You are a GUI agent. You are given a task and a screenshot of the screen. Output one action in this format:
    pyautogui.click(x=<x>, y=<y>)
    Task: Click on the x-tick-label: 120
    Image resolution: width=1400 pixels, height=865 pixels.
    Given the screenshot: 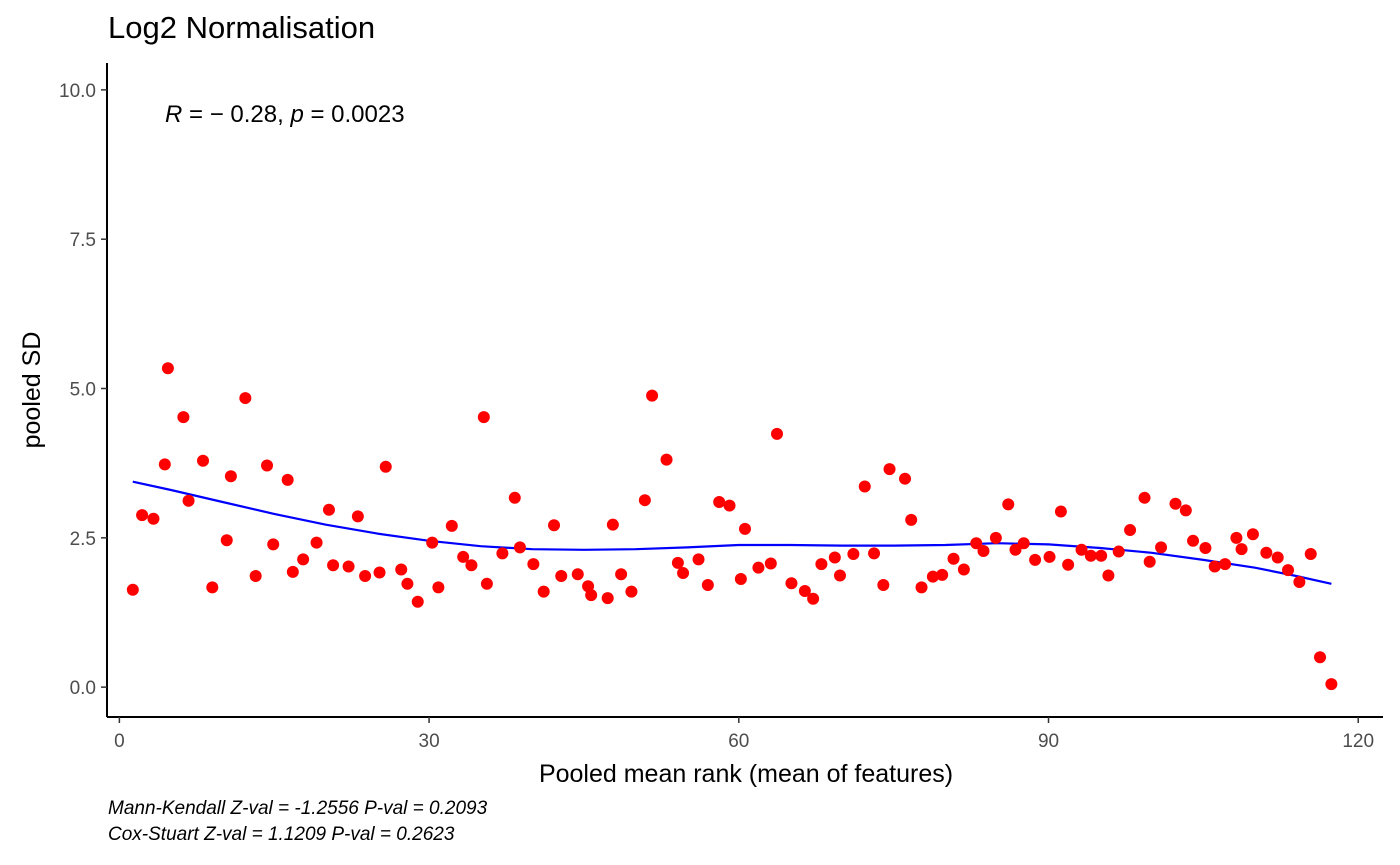 What is the action you would take?
    pyautogui.click(x=1358, y=741)
    